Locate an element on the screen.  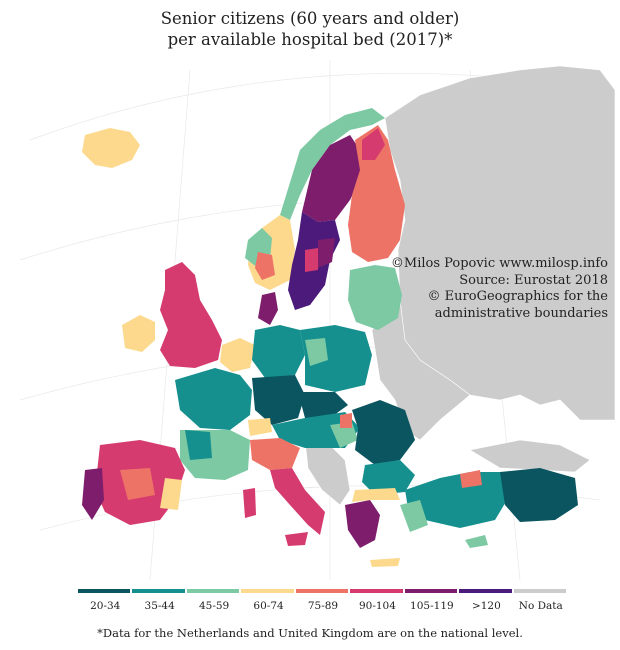
legend-label: No Data is located at coordinates (540, 606).